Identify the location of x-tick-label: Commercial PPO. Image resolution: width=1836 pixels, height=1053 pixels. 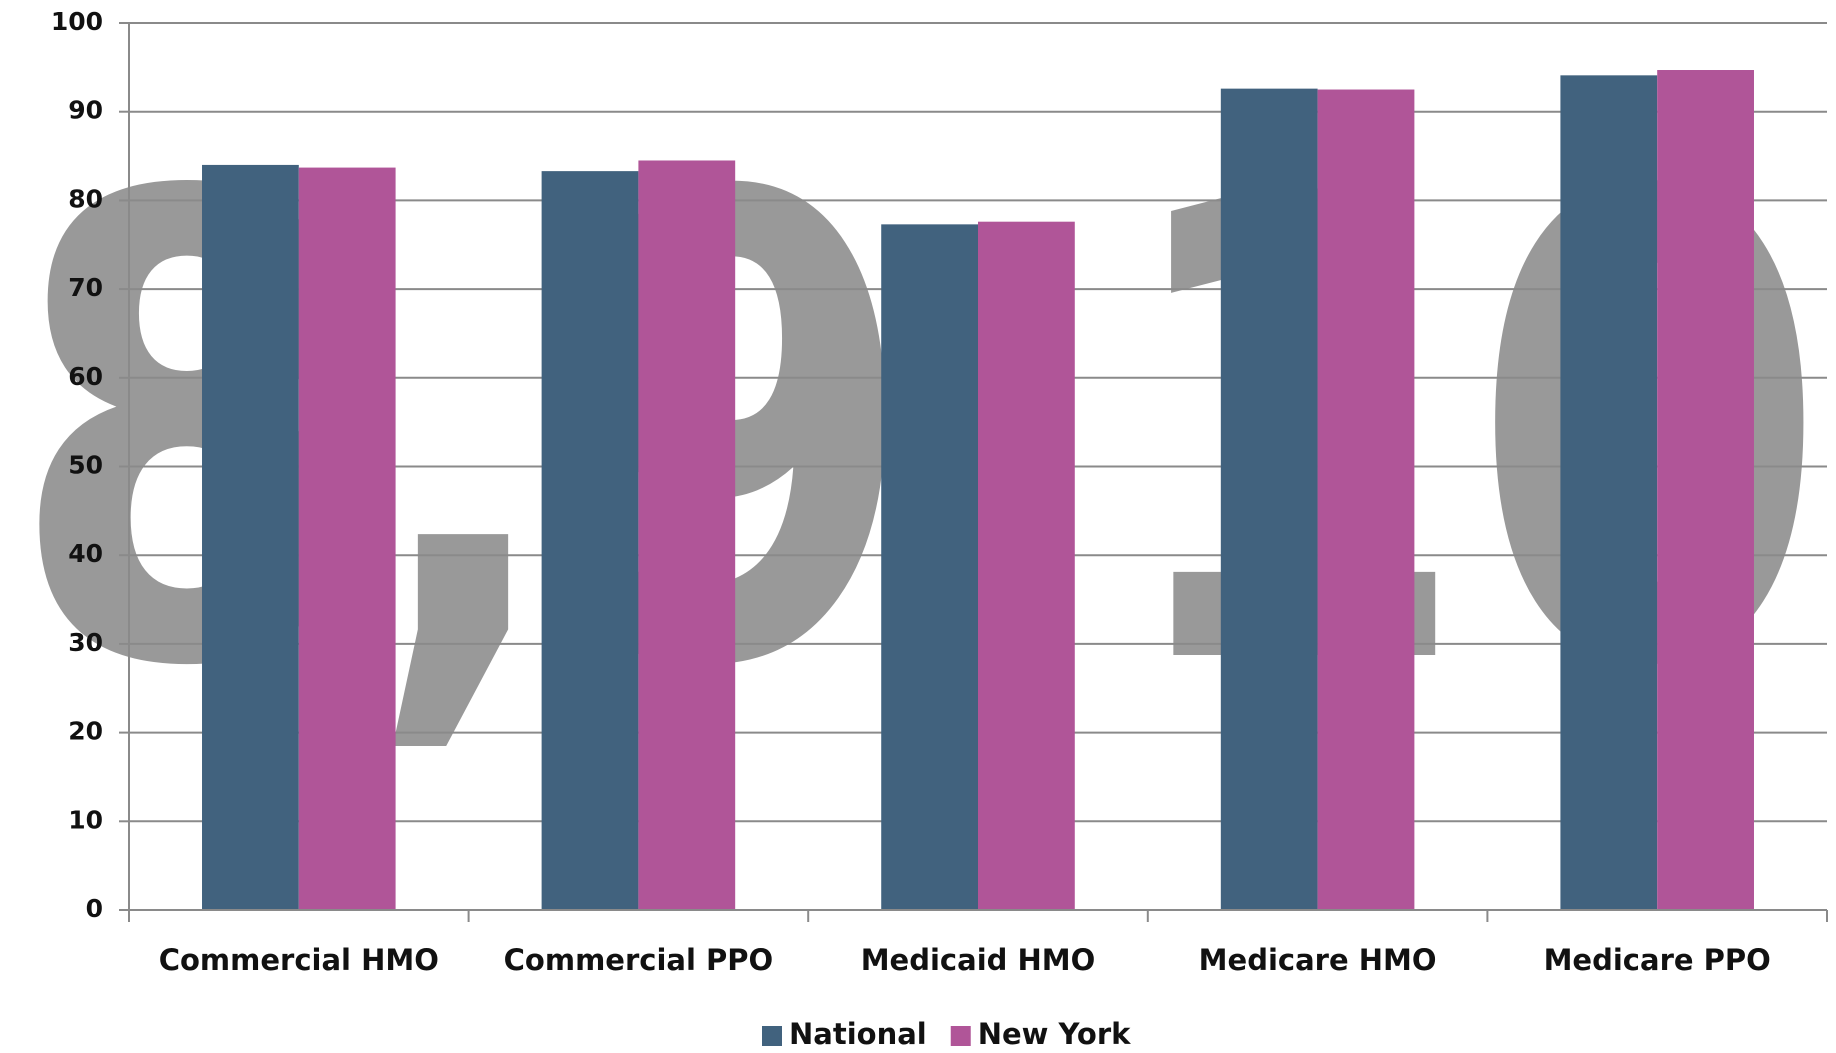
(639, 960).